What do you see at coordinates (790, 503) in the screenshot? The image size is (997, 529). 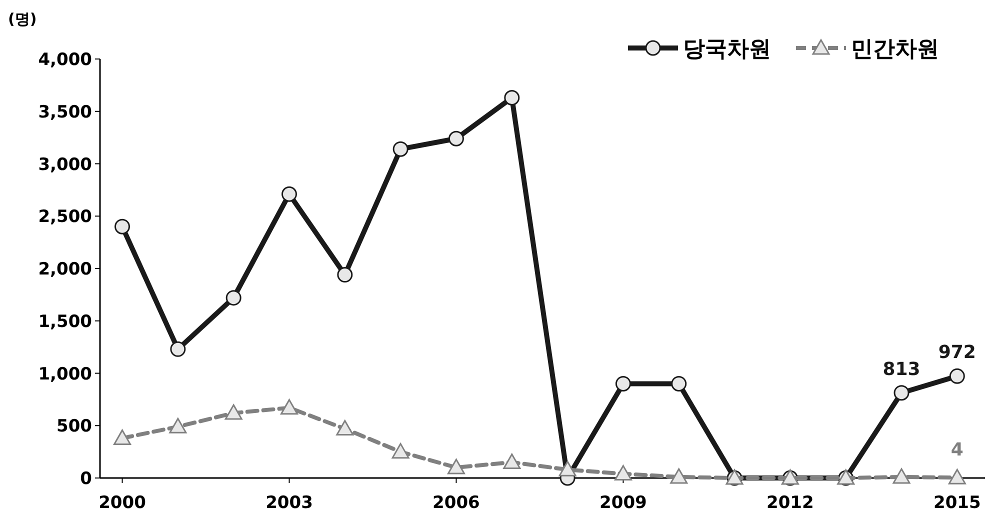 I see `x-tick-label: 2012` at bounding box center [790, 503].